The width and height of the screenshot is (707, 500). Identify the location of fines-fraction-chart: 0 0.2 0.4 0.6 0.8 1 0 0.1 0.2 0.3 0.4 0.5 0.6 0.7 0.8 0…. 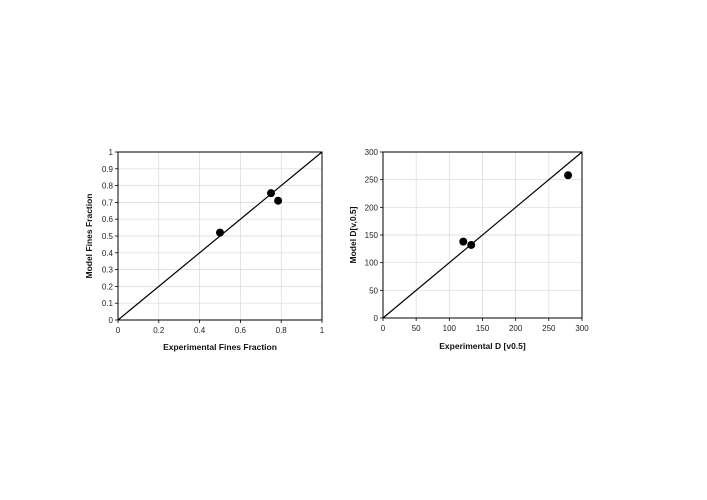
(204, 250).